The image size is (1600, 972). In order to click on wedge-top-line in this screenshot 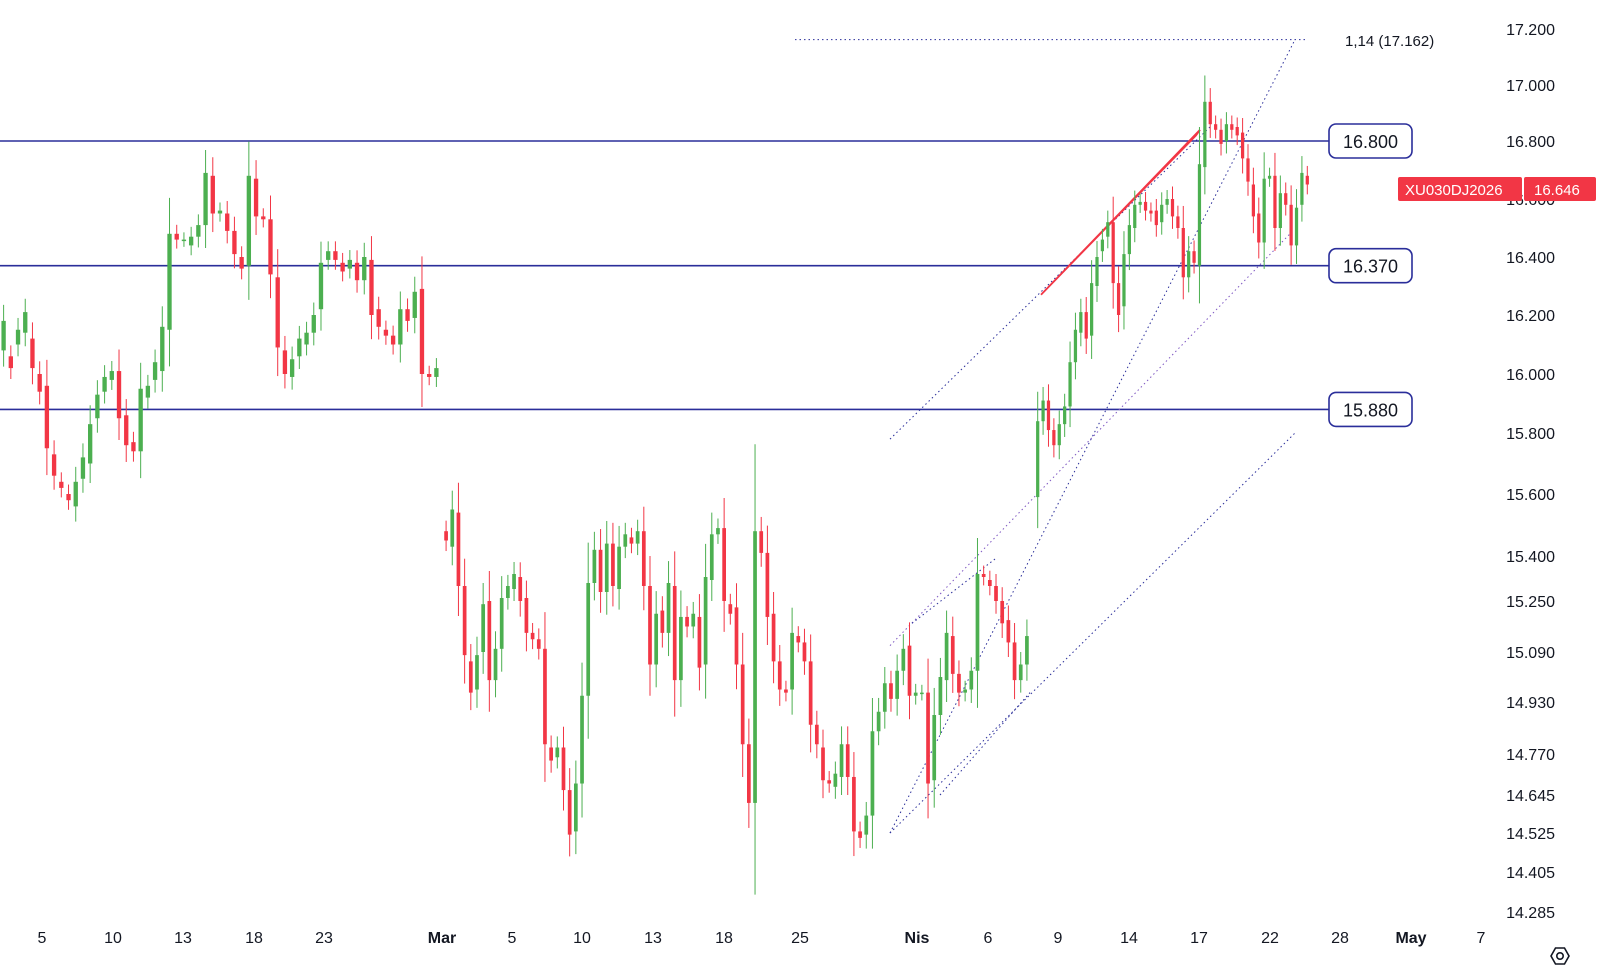, I will do `click(953, 591)`.